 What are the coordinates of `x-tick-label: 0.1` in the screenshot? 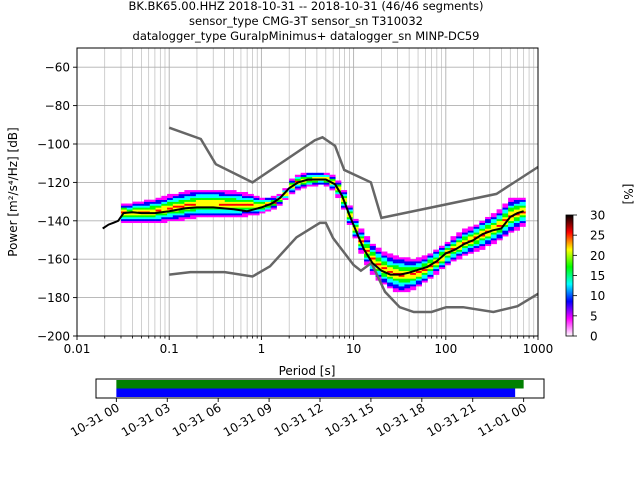 It's located at (169, 349).